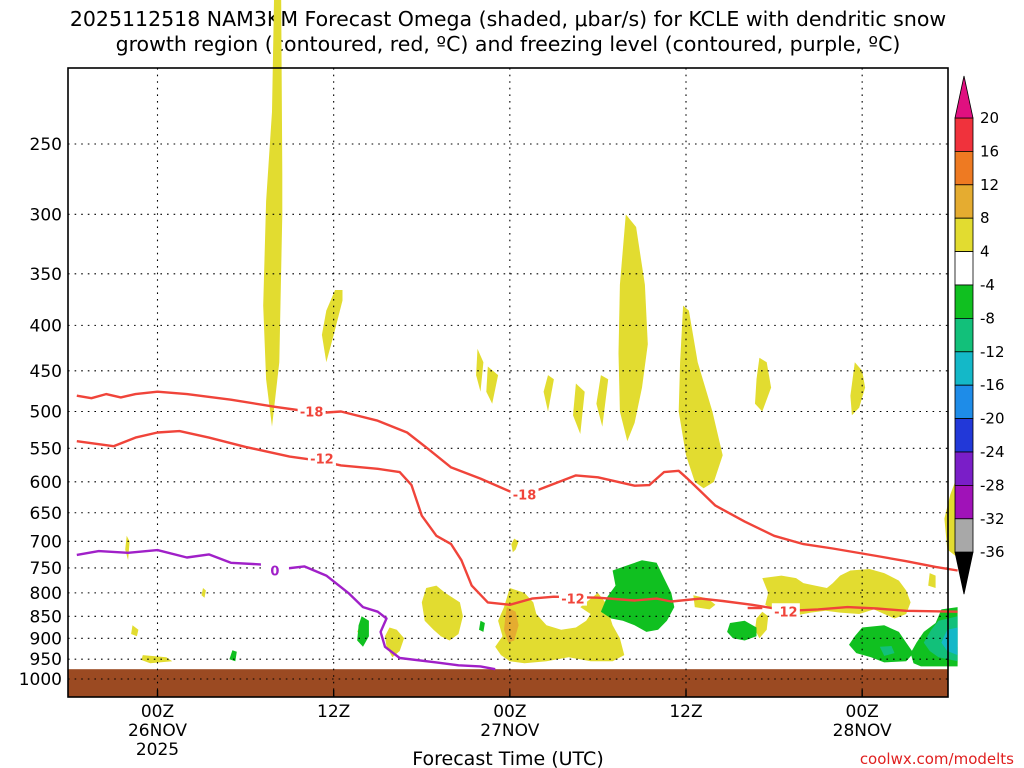 This screenshot has width=1024, height=768. I want to click on y-tick-label: 950, so click(46, 660).